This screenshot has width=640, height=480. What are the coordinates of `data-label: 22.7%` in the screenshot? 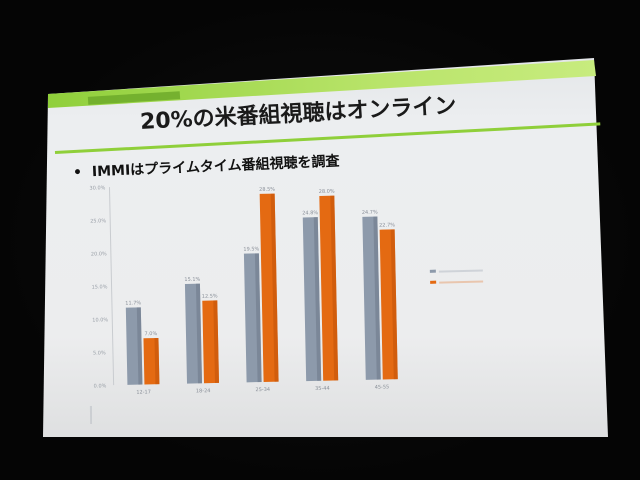 It's located at (387, 225).